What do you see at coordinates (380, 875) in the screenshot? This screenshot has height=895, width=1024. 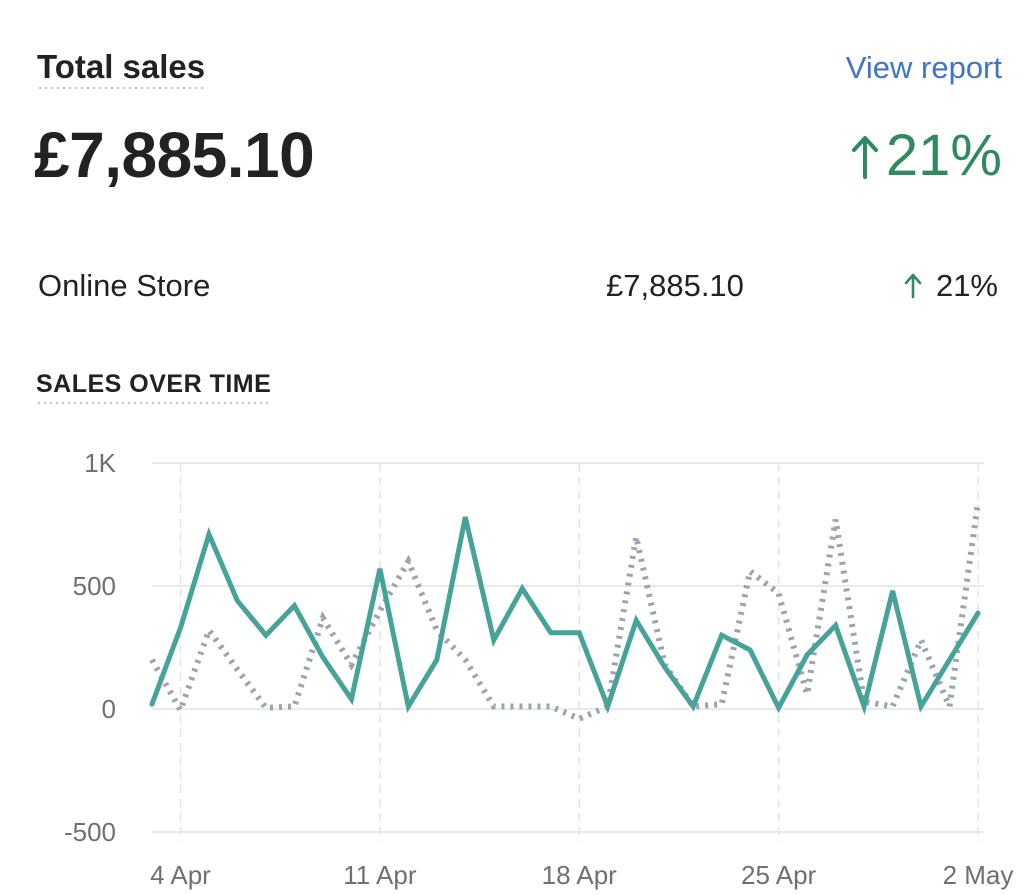 I see `x-tick-label: 11 Apr` at bounding box center [380, 875].